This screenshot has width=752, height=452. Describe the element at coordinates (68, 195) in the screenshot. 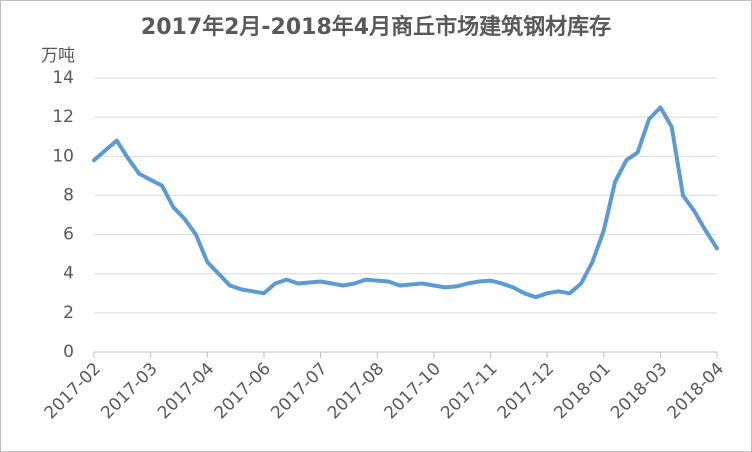

I see `y-tick-label: 8` at that location.